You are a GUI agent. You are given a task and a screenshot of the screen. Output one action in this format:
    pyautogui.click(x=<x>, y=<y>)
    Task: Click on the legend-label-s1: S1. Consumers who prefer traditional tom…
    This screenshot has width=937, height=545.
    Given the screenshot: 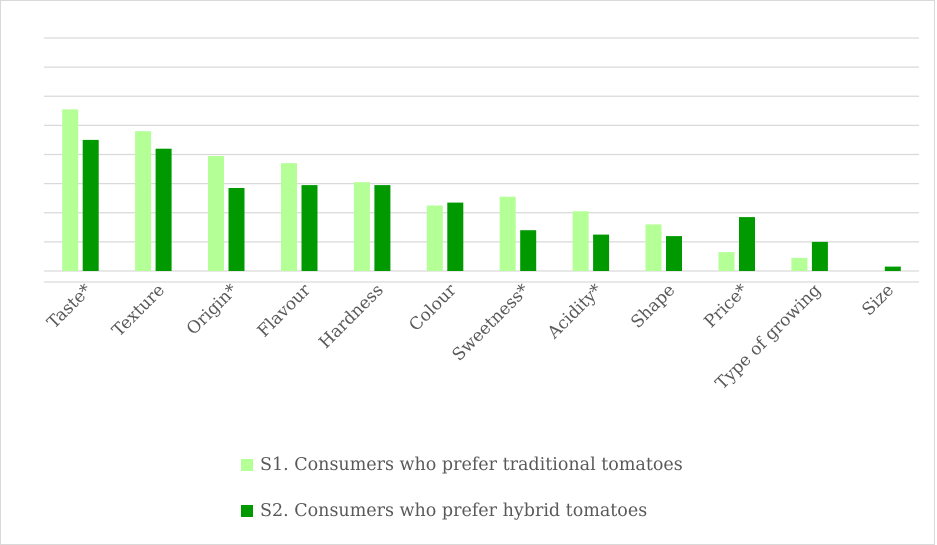 What is the action you would take?
    pyautogui.click(x=471, y=465)
    